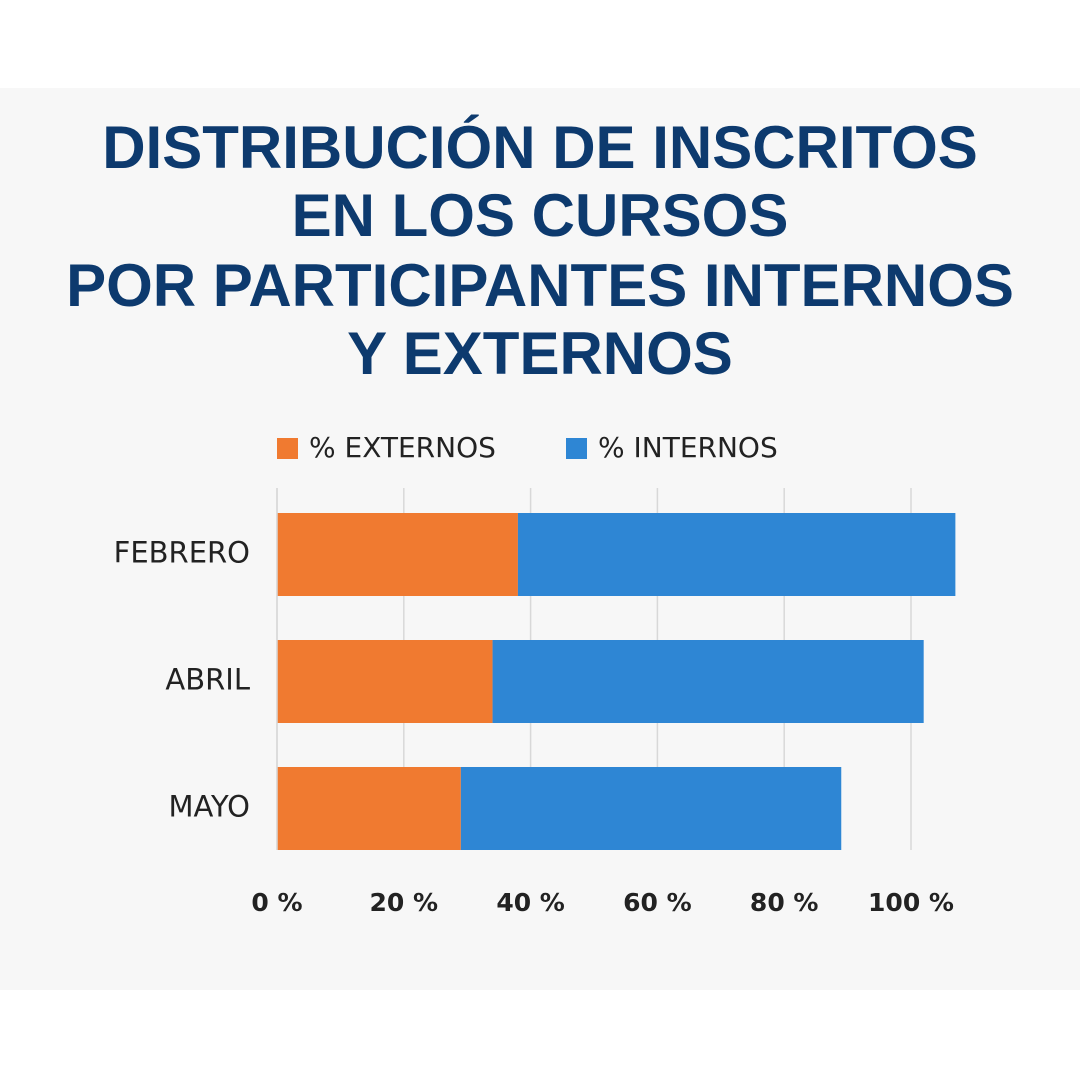 The width and height of the screenshot is (1080, 1080). I want to click on x-tick-label: 40 %, so click(530, 902).